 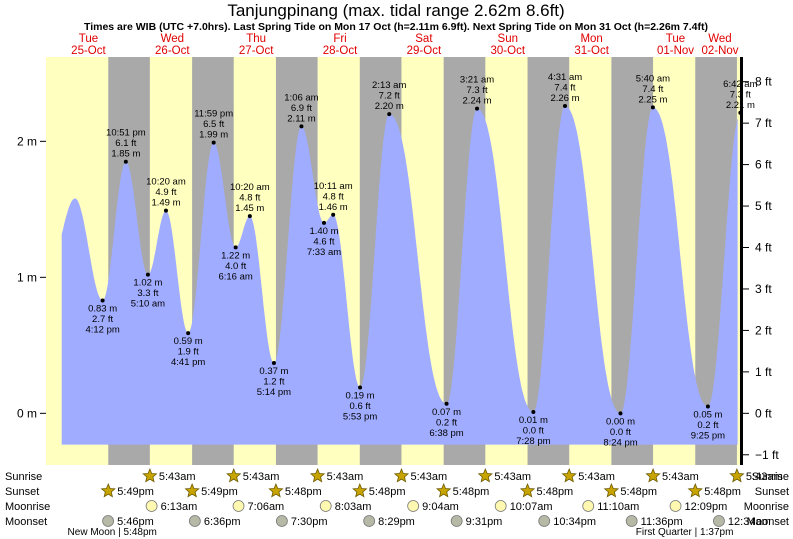 What do you see at coordinates (767, 455) in the screenshot?
I see `y-tick-label-ft: −1 ft` at bounding box center [767, 455].